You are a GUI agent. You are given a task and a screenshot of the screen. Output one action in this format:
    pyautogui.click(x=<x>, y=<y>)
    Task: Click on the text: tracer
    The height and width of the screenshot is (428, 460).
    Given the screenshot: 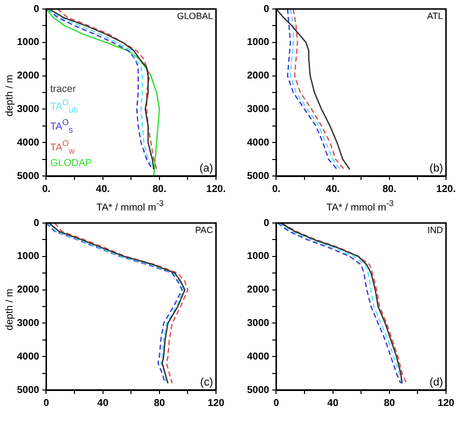 What is the action you would take?
    pyautogui.click(x=63, y=89)
    